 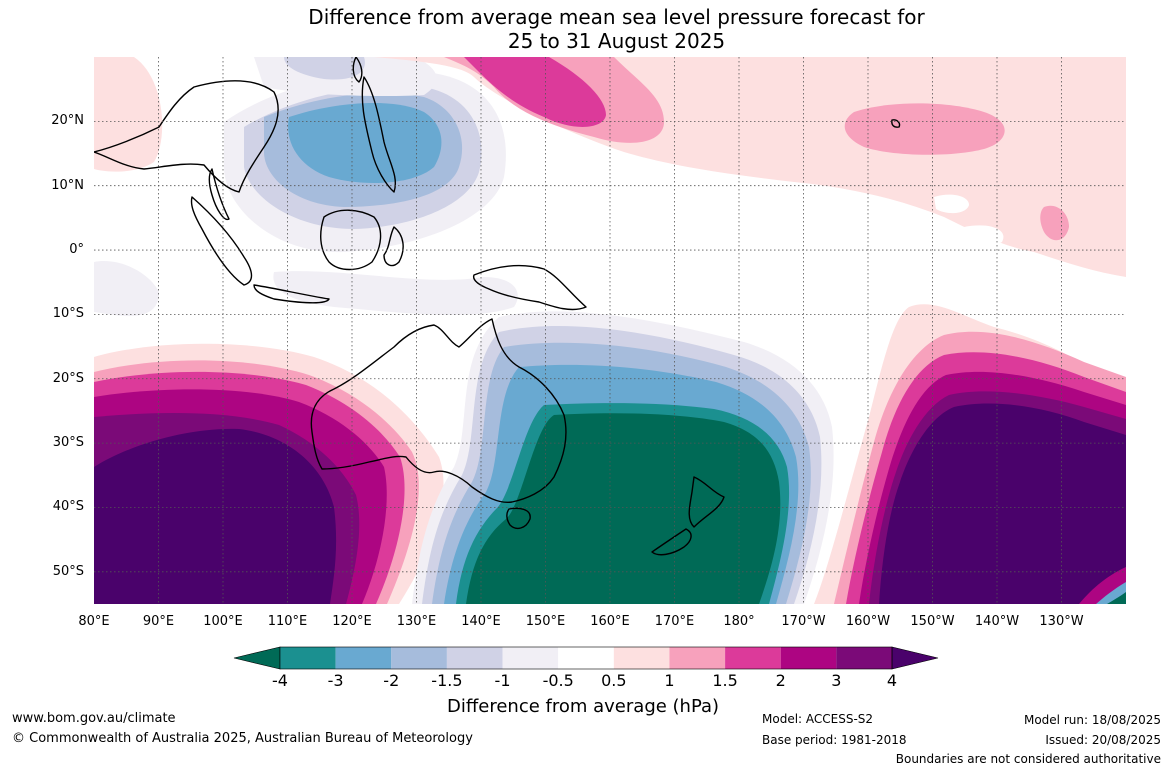 I want to click on high-anomaly-east, so click(x=970, y=454).